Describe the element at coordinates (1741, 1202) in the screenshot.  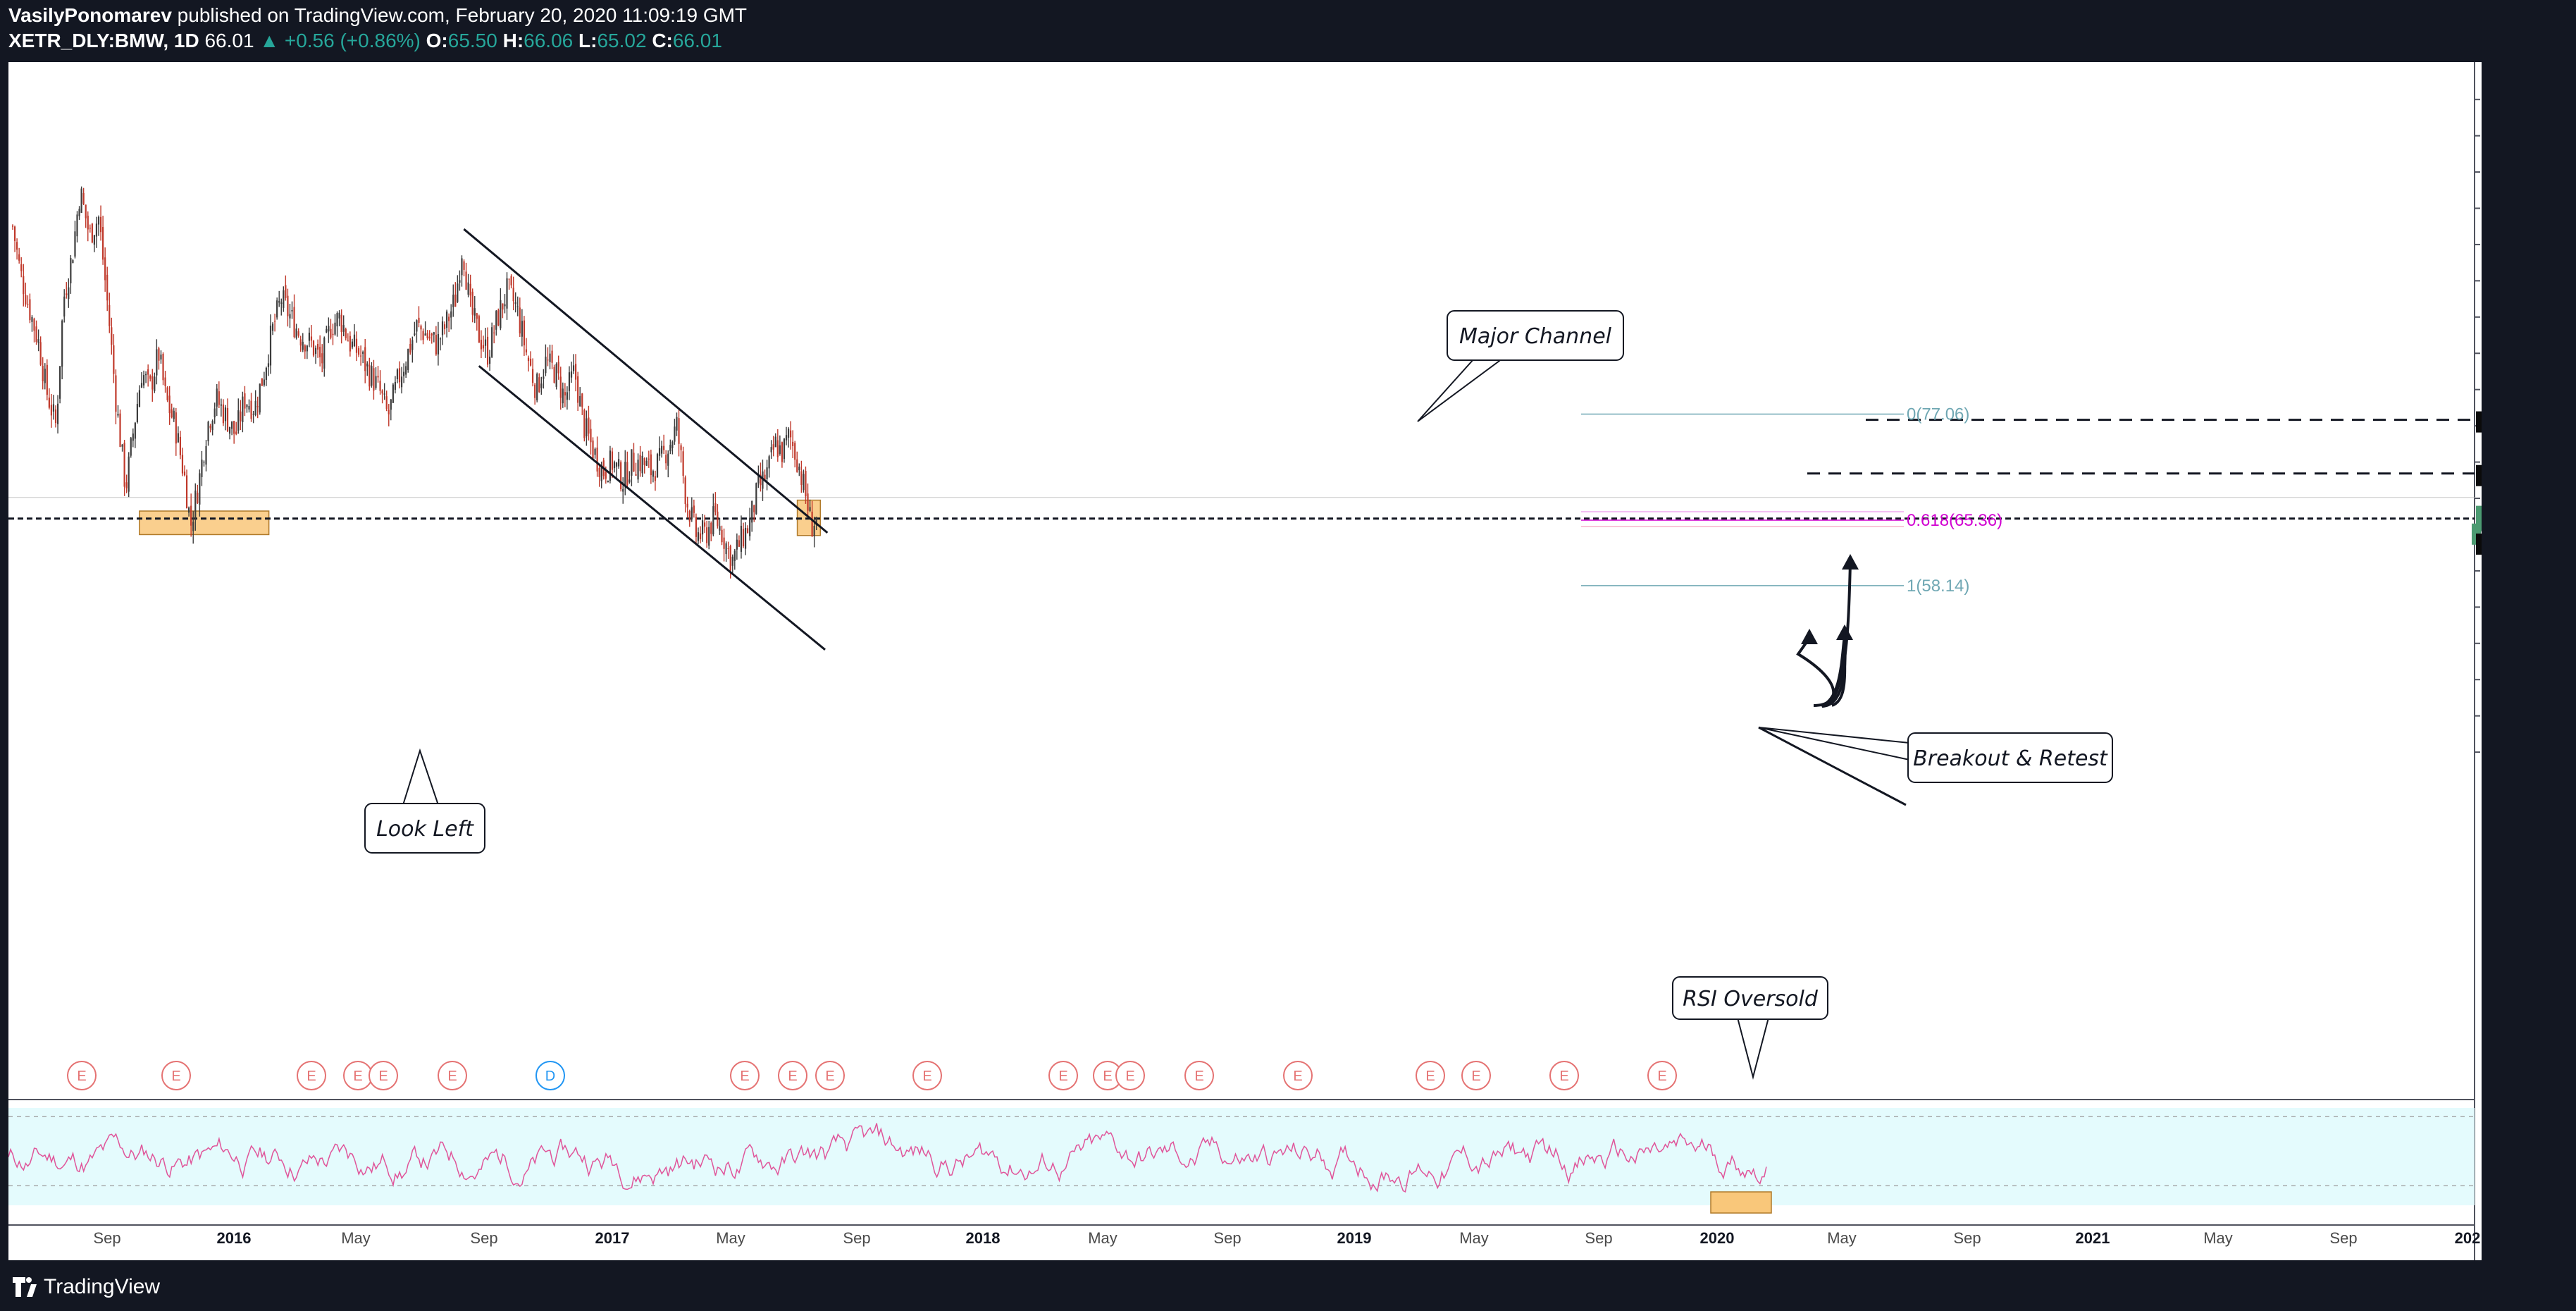
I see `rsi-oversold-zone` at that location.